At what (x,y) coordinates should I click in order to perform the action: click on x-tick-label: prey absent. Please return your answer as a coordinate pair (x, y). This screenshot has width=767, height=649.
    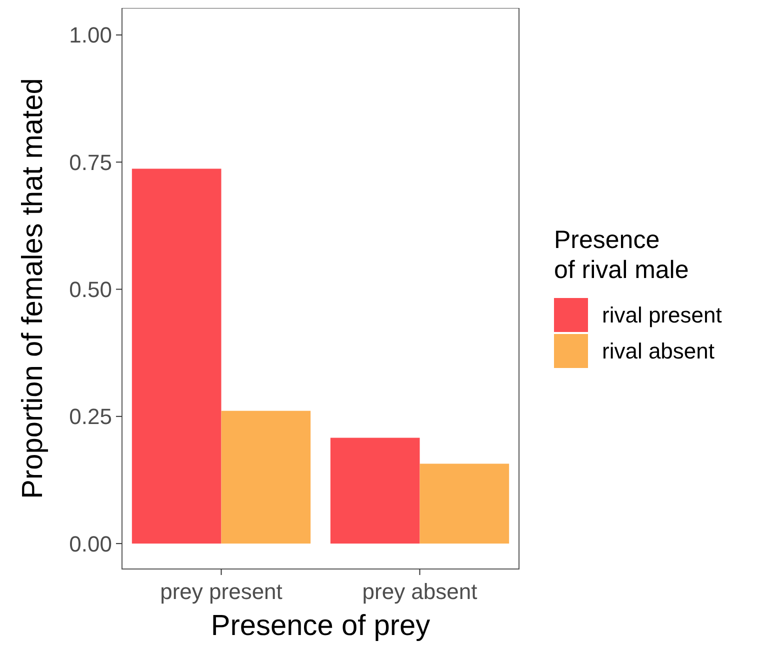
    Looking at the image, I should click on (420, 591).